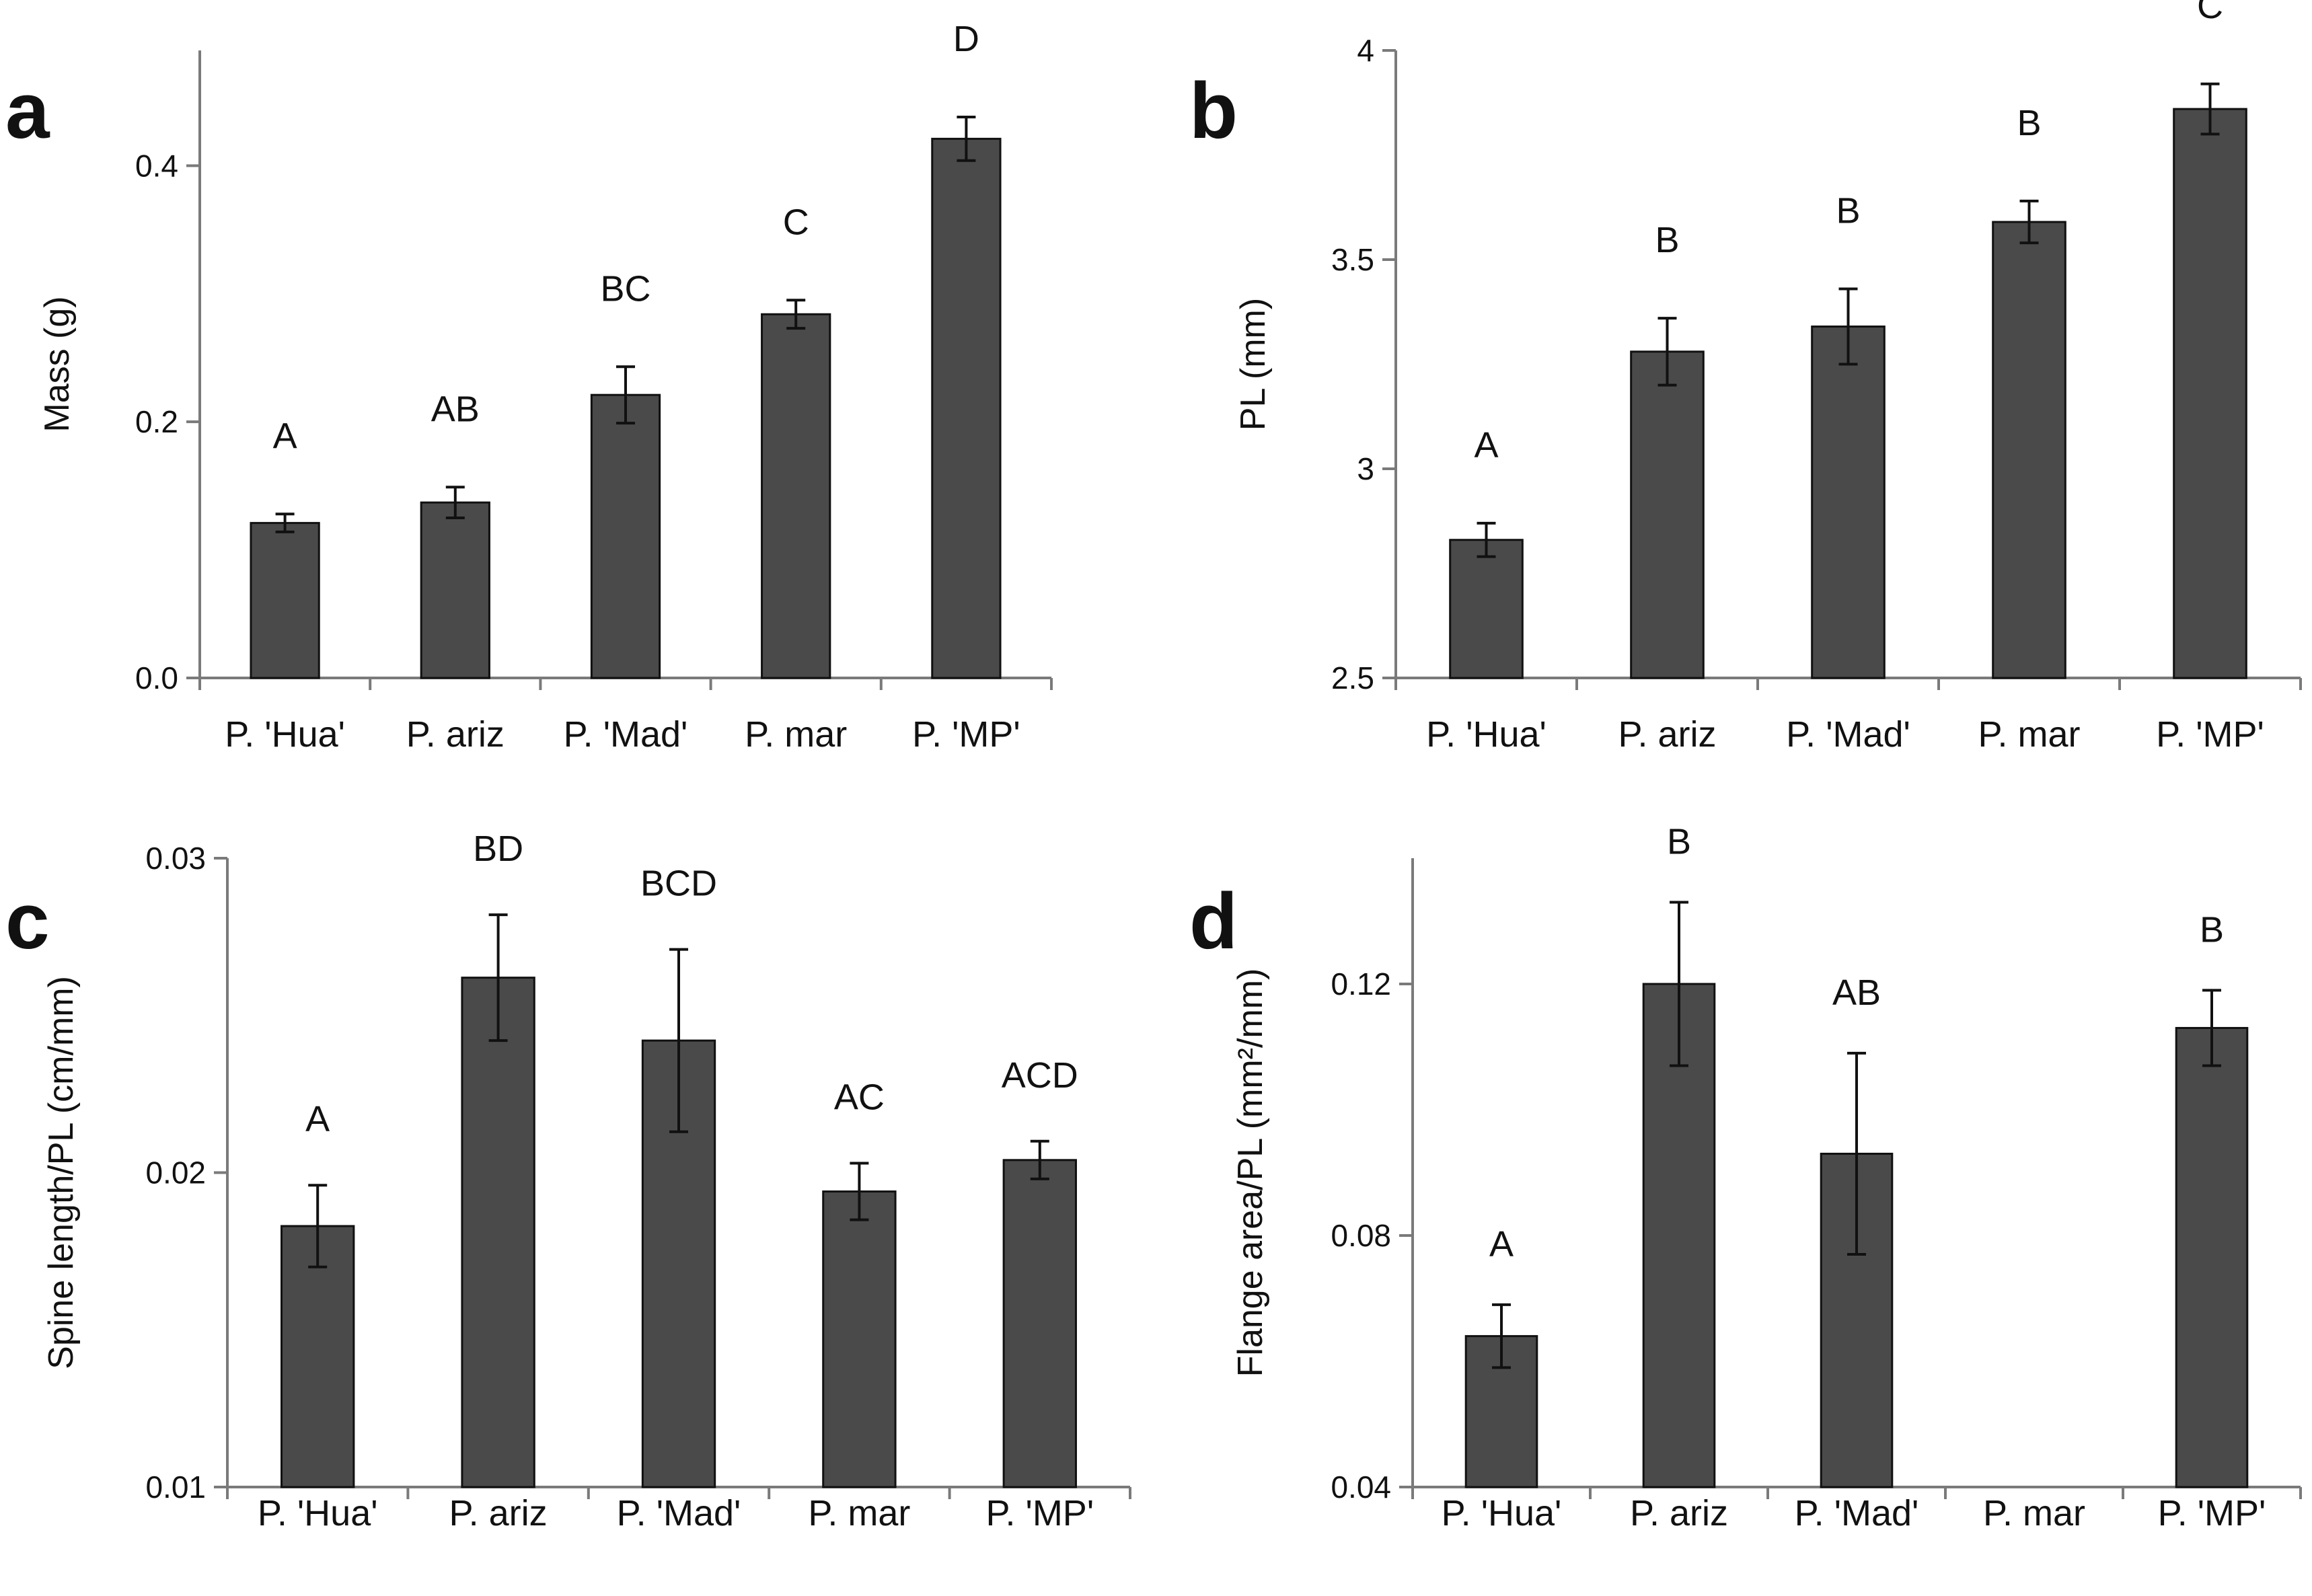 This screenshot has height=1596, width=2312. I want to click on y-tick-label: 4, so click(1365, 51).